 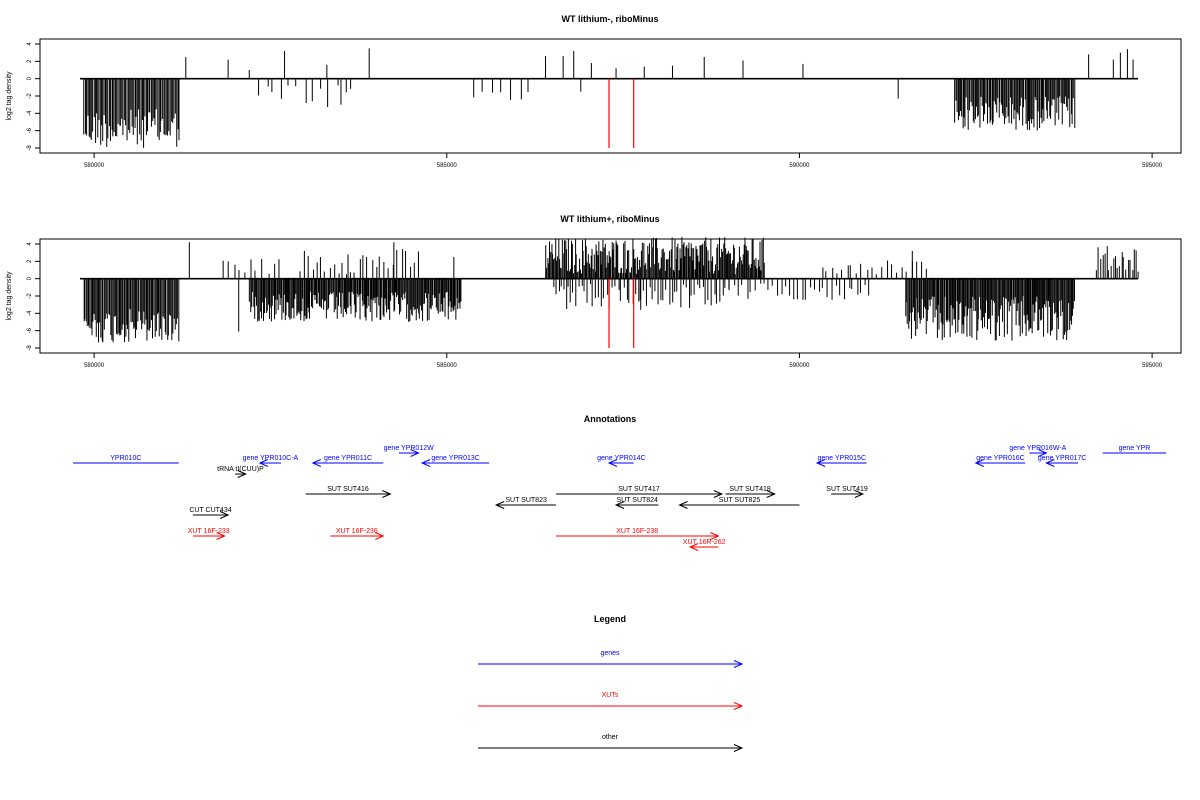 I want to click on feature-gene-ypr: gene YPR, so click(x=1134, y=449).